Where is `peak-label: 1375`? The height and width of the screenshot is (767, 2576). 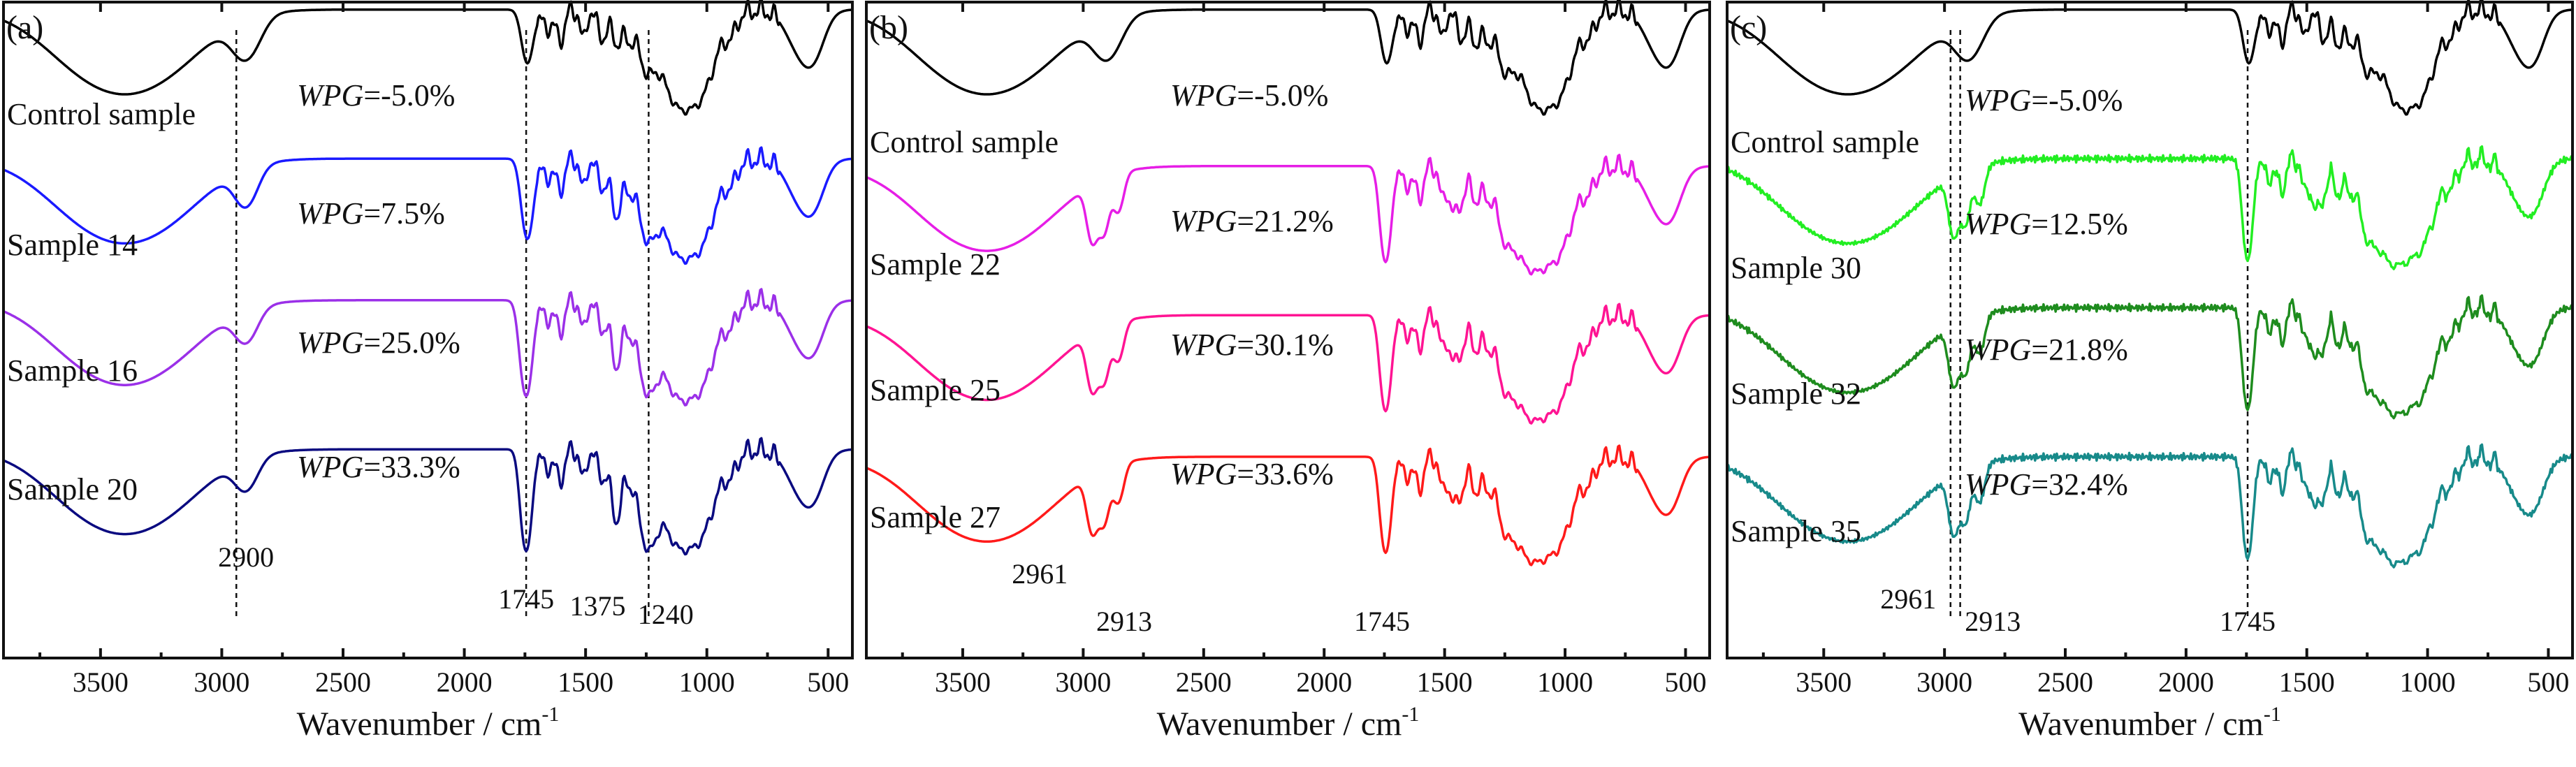
peak-label: 1375 is located at coordinates (598, 606).